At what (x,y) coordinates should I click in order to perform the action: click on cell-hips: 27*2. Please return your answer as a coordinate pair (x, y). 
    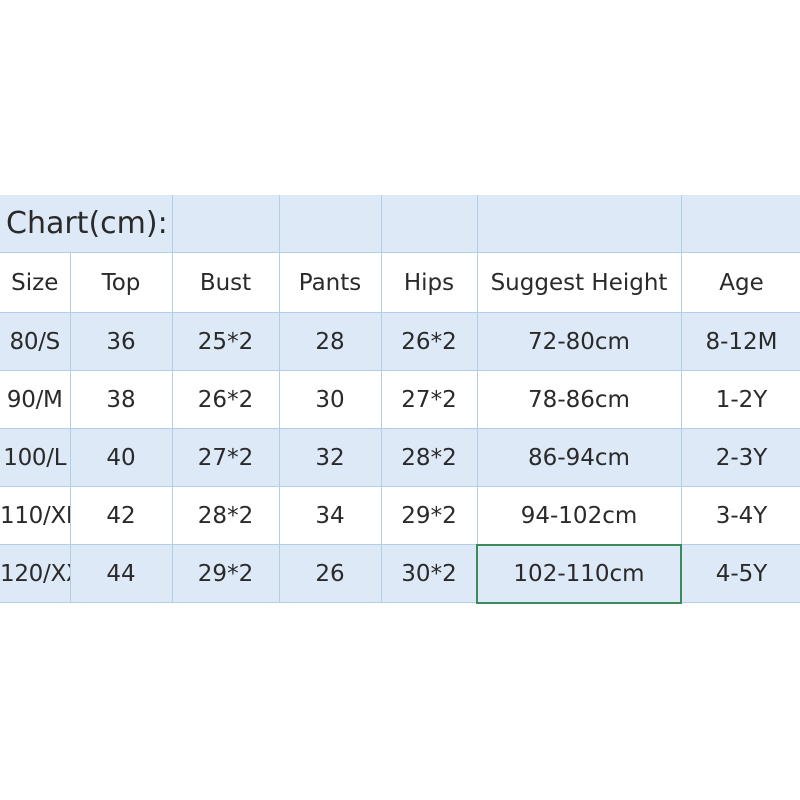
    Looking at the image, I should click on (429, 399).